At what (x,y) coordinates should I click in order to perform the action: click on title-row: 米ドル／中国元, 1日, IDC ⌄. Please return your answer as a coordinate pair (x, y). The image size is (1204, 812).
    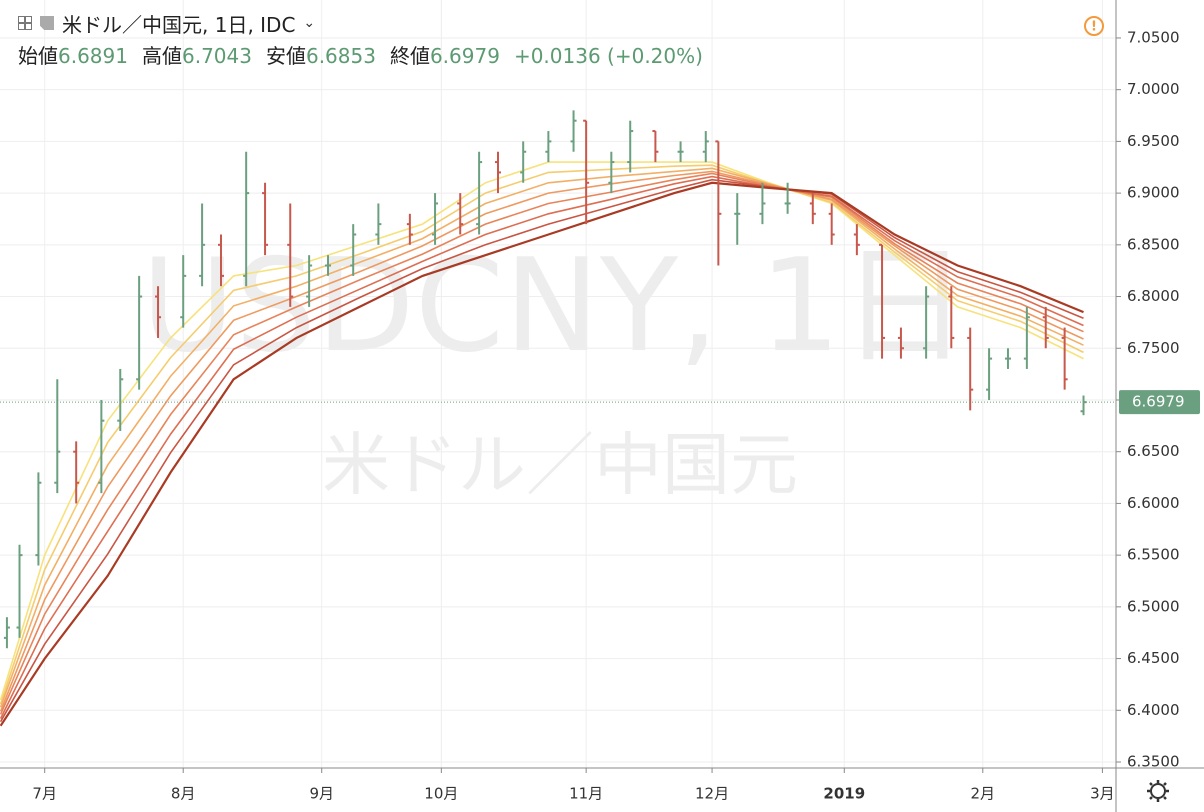
    Looking at the image, I should click on (360, 23).